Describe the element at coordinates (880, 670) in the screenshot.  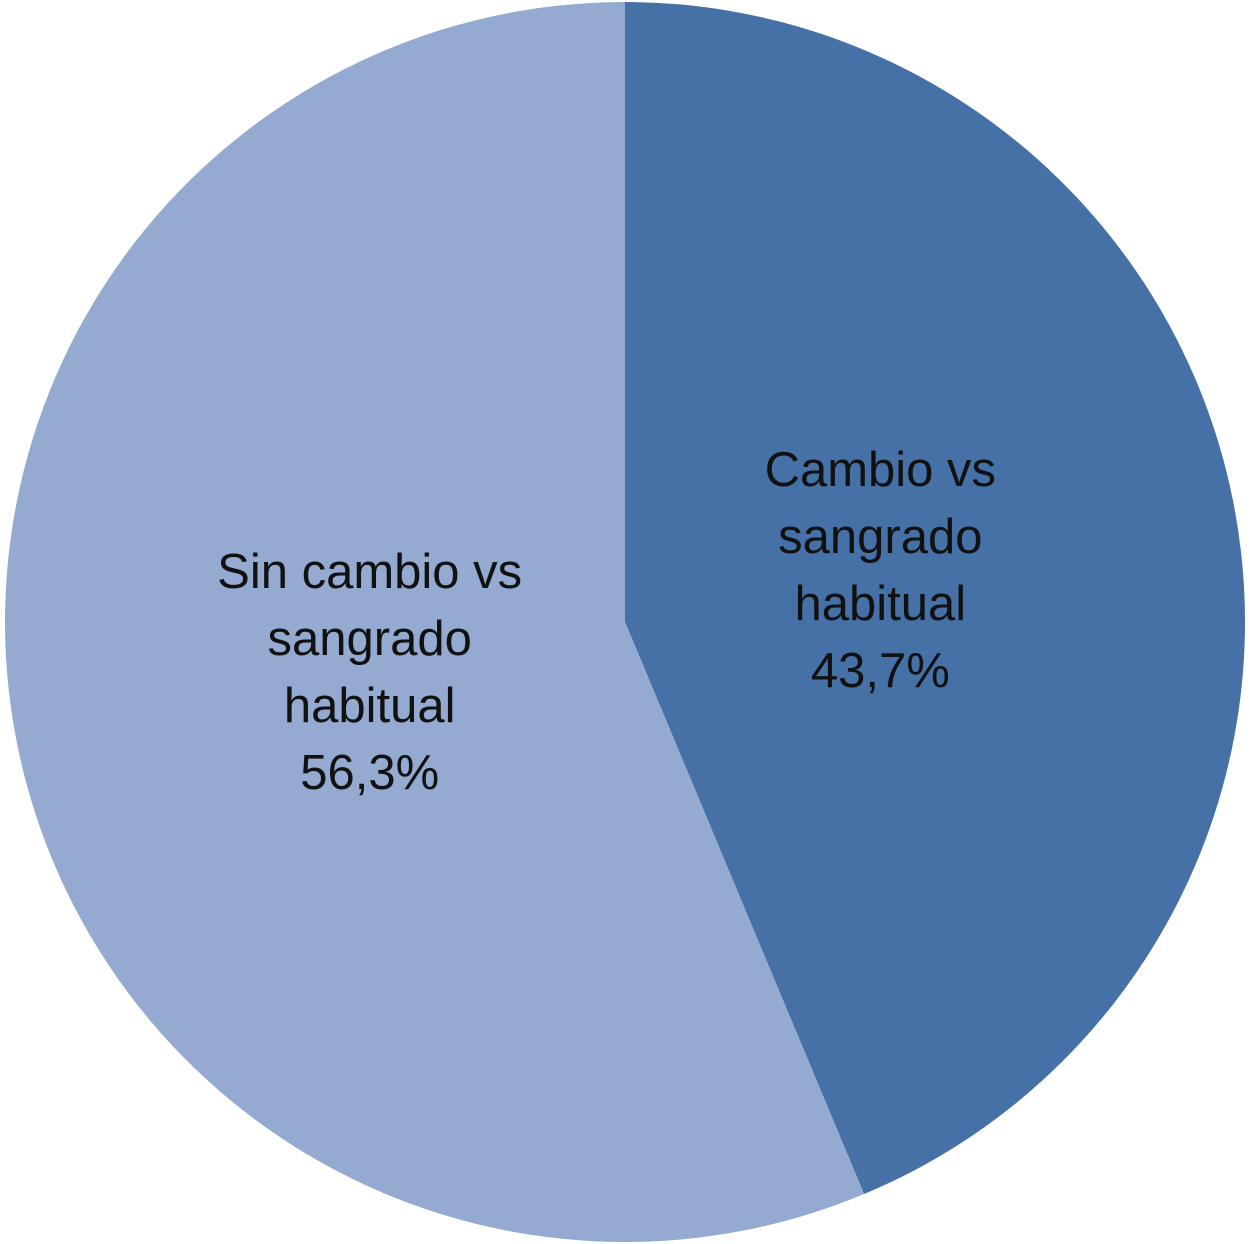
I see `value-label: 43,7%` at that location.